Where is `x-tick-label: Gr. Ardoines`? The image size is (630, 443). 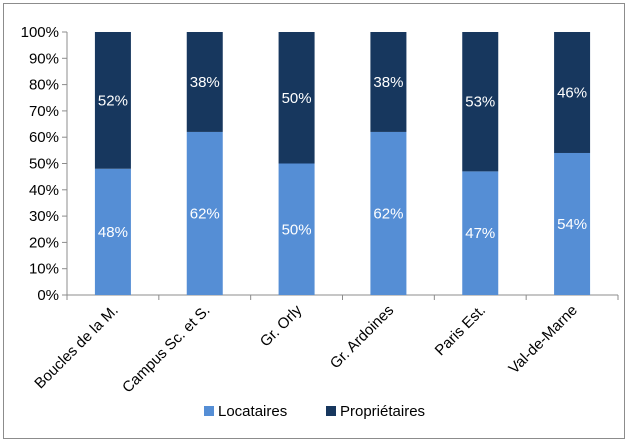 x-tick-label: Gr. Ardoines is located at coordinates (362, 337).